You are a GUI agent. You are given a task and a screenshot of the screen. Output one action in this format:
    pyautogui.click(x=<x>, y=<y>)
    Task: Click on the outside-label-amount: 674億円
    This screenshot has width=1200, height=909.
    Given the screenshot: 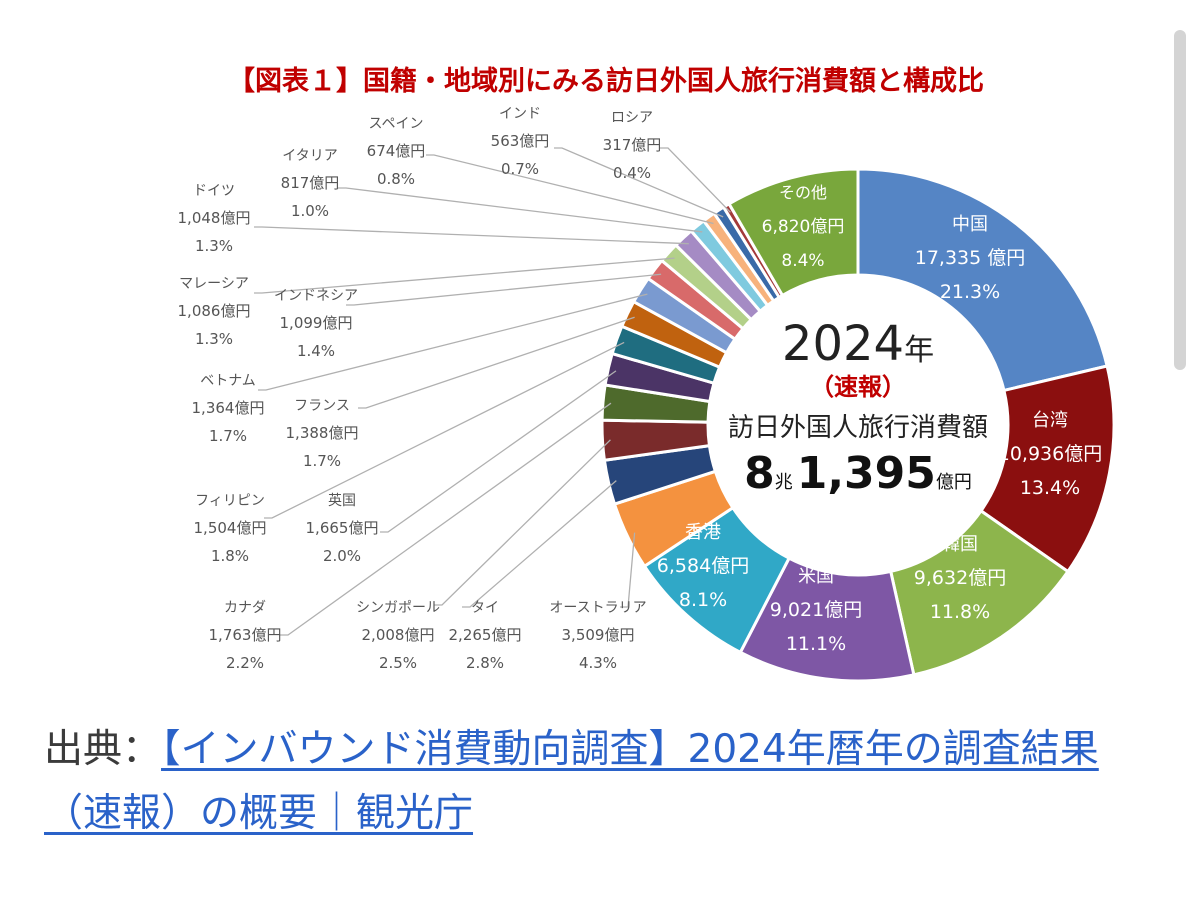 What is the action you would take?
    pyautogui.click(x=396, y=151)
    